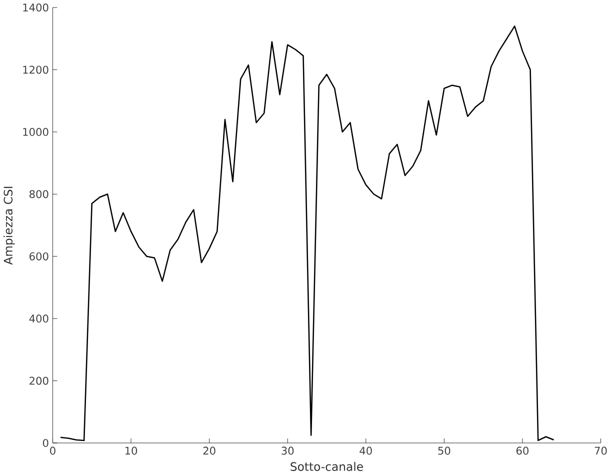  Describe the element at coordinates (444, 450) in the screenshot. I see `x-tick-label: 50` at that location.